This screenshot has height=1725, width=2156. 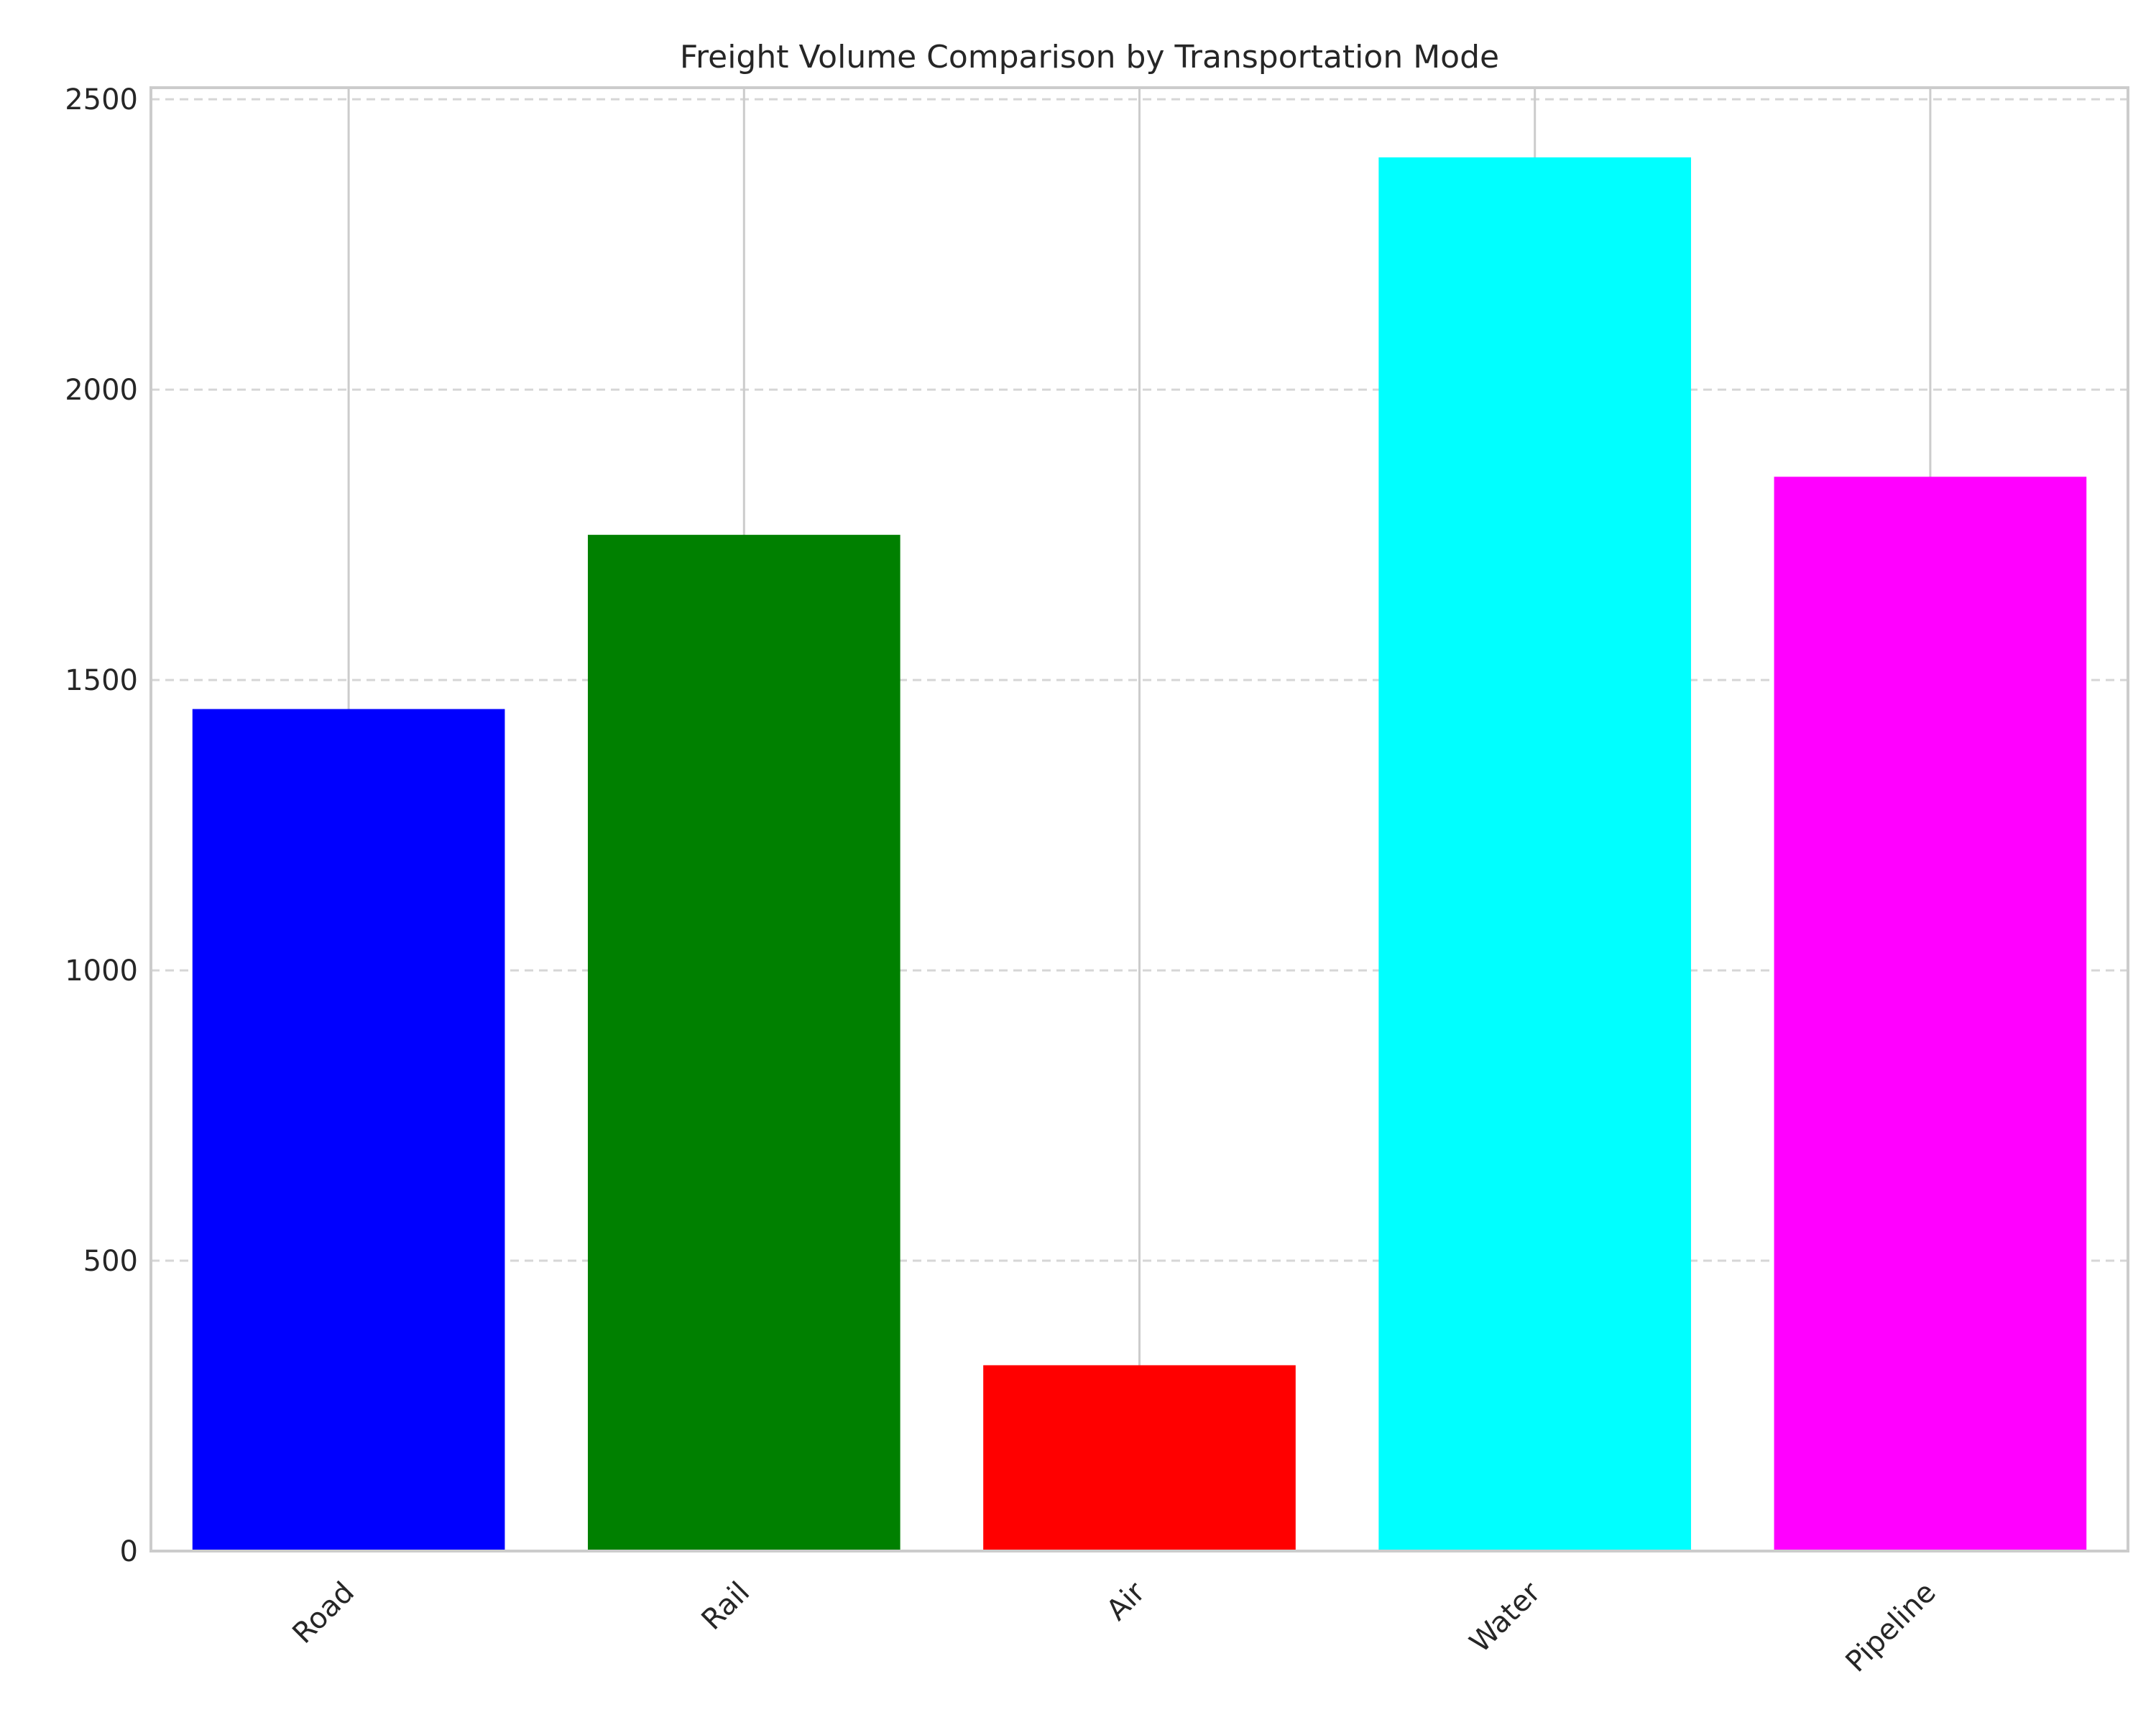 What do you see at coordinates (101, 825) in the screenshot?
I see `y-axis-ticks: 0 500 1000 1500 2000 2500` at bounding box center [101, 825].